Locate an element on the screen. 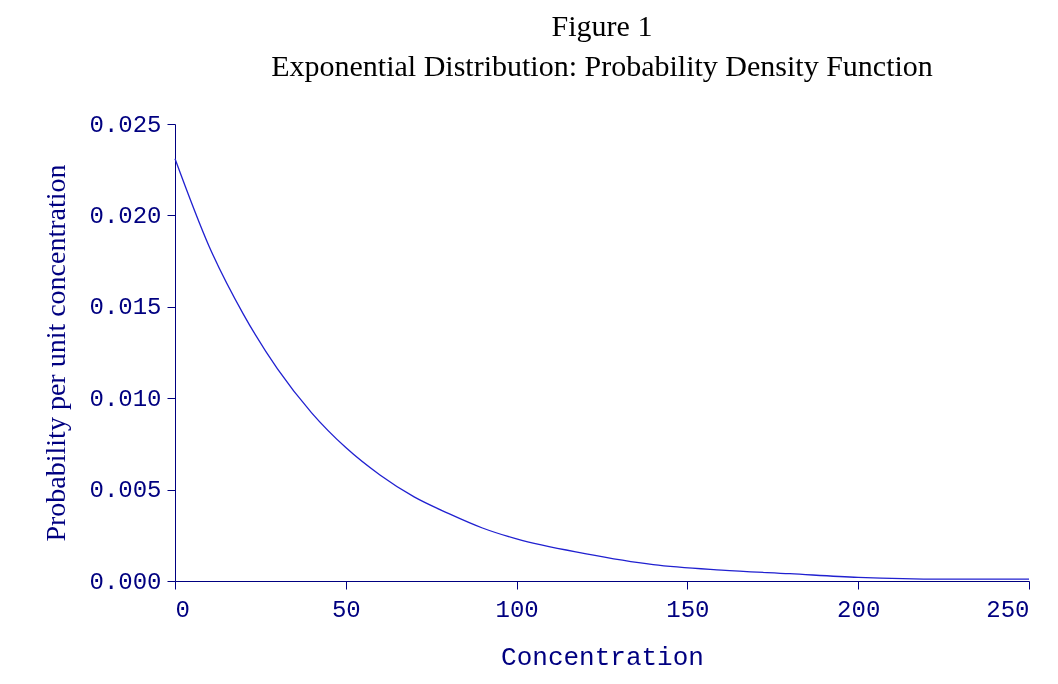 The width and height of the screenshot is (1058, 684). x-tick-label: 150 is located at coordinates (688, 610).